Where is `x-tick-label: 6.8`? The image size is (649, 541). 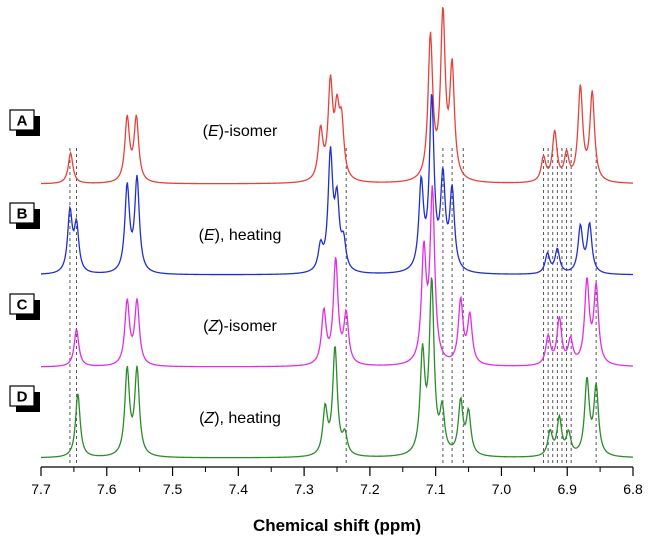 x-tick-label: 6.8 is located at coordinates (633, 489).